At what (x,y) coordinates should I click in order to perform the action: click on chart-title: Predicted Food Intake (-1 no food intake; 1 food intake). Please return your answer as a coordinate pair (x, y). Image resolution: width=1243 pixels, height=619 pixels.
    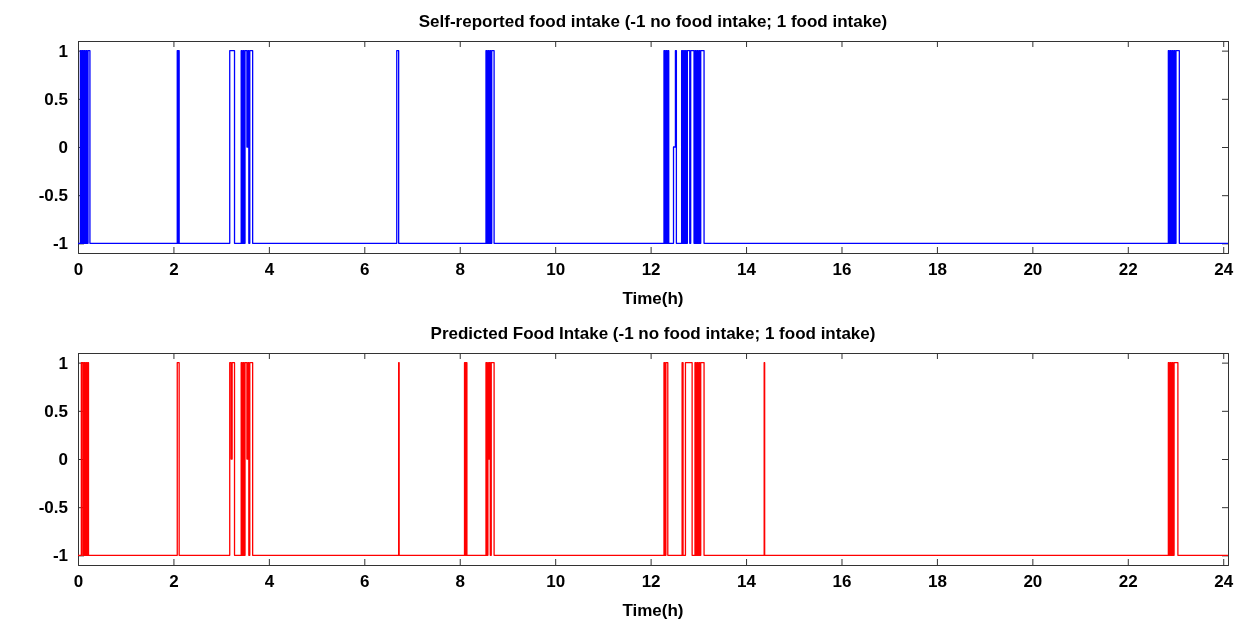
    Looking at the image, I should click on (653, 333).